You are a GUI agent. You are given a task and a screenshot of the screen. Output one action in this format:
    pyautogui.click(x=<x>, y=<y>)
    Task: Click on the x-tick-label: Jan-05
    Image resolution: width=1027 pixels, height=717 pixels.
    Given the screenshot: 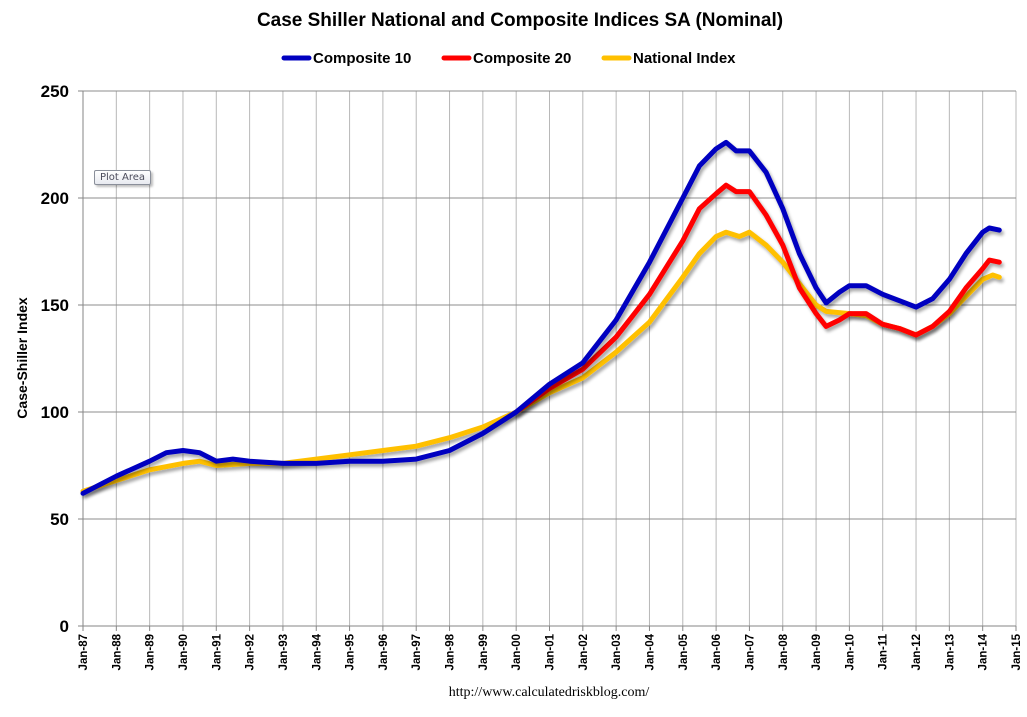 What is the action you would take?
    pyautogui.click(x=684, y=651)
    